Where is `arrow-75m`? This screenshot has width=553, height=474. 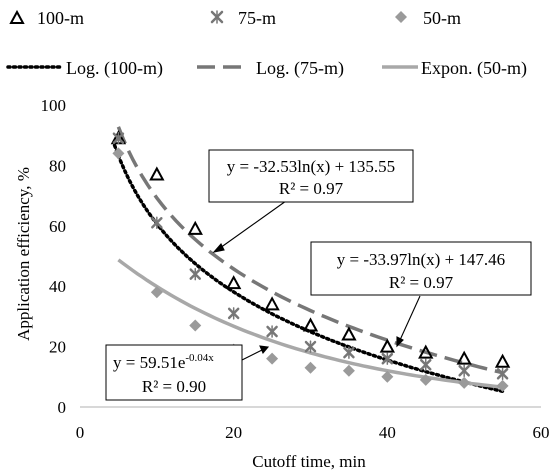
arrow-75m is located at coordinates (410, 318).